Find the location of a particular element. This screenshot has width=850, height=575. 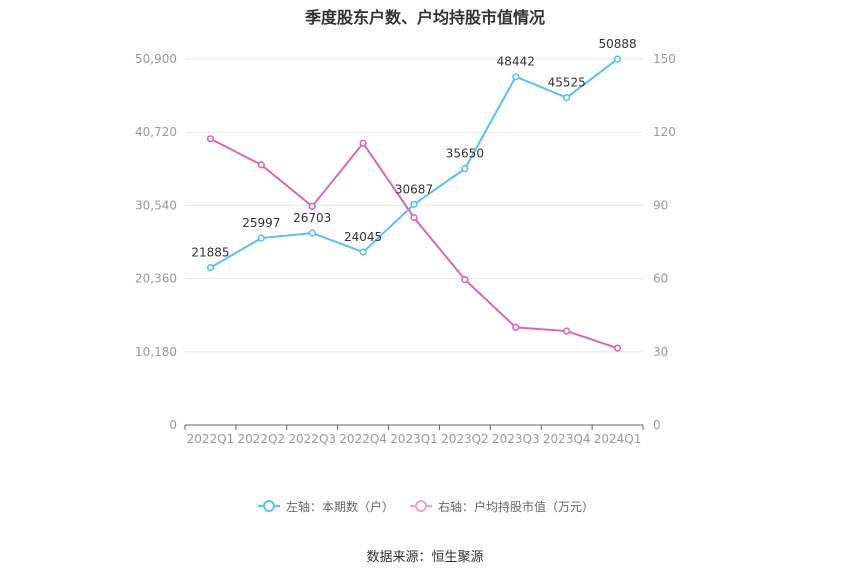

legend-label-right: 右轴：户均持股市值（万元） is located at coordinates (516, 506).